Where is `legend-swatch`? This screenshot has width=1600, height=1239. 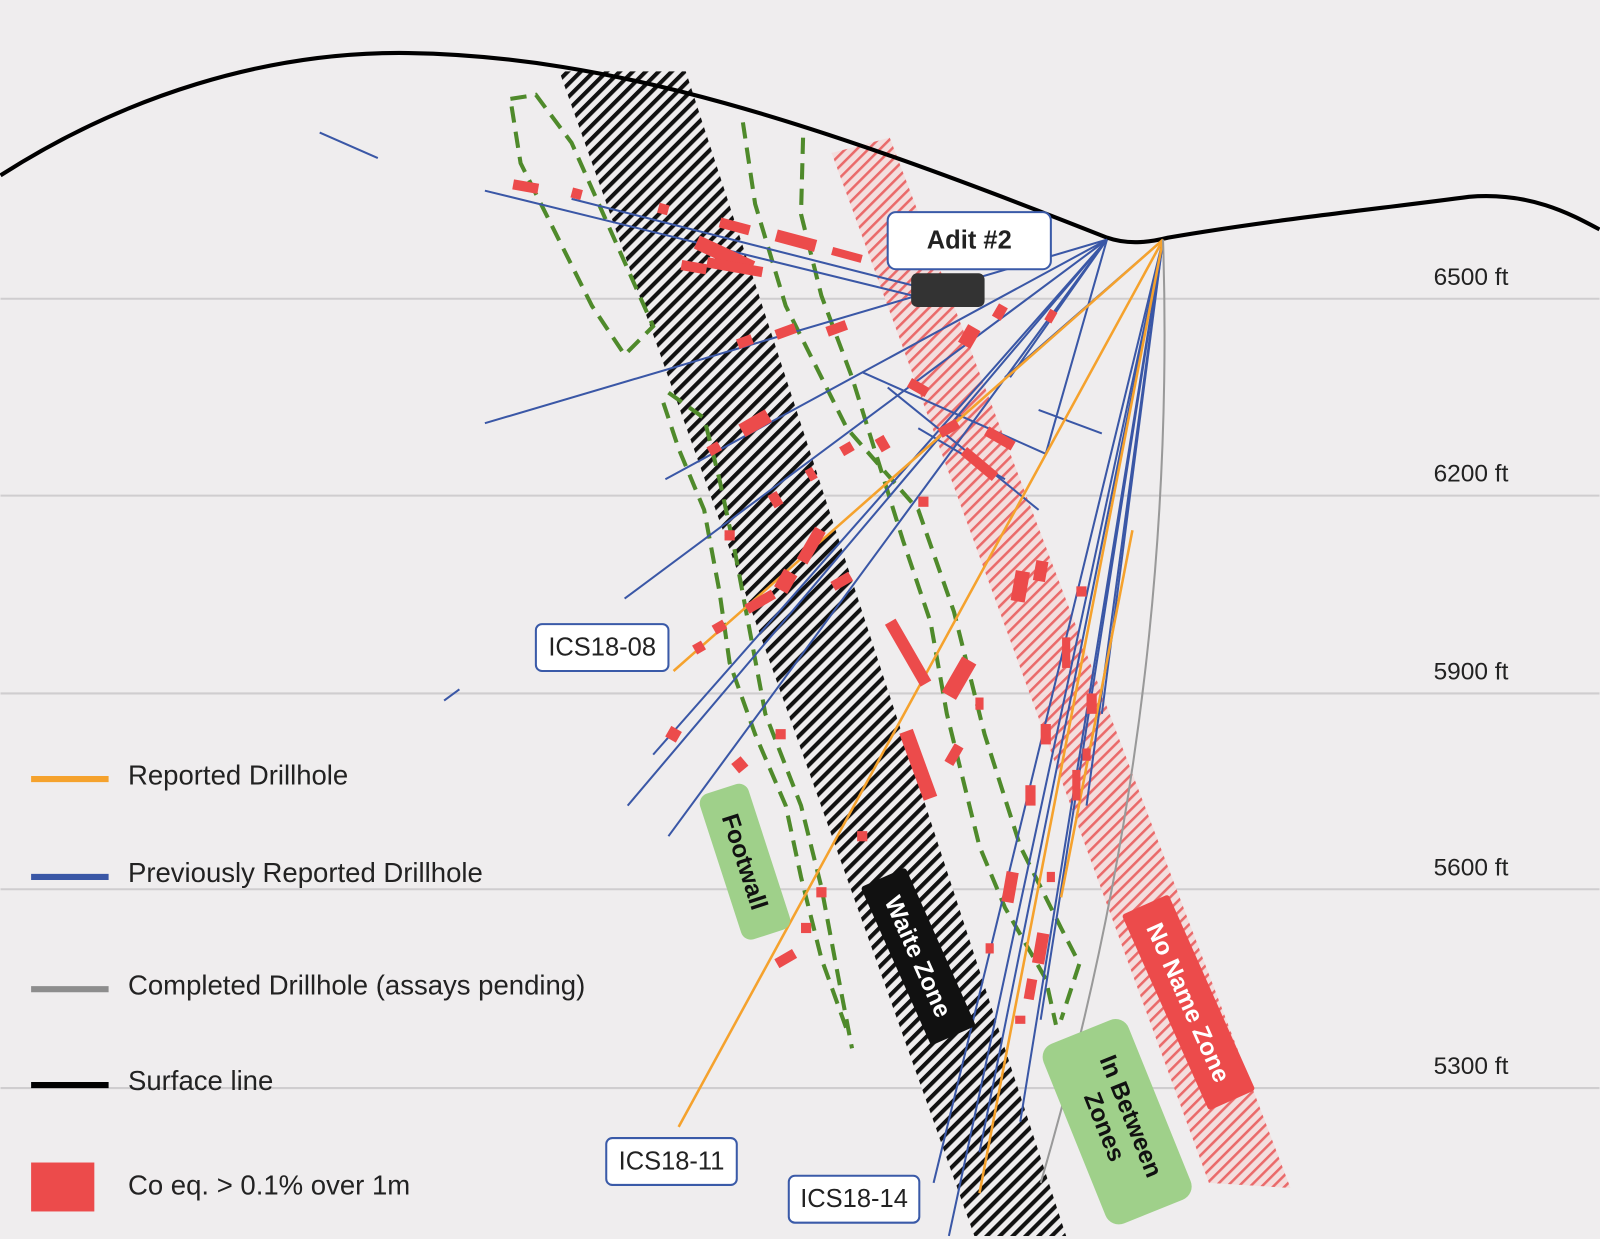
legend-swatch is located at coordinates (63, 1187).